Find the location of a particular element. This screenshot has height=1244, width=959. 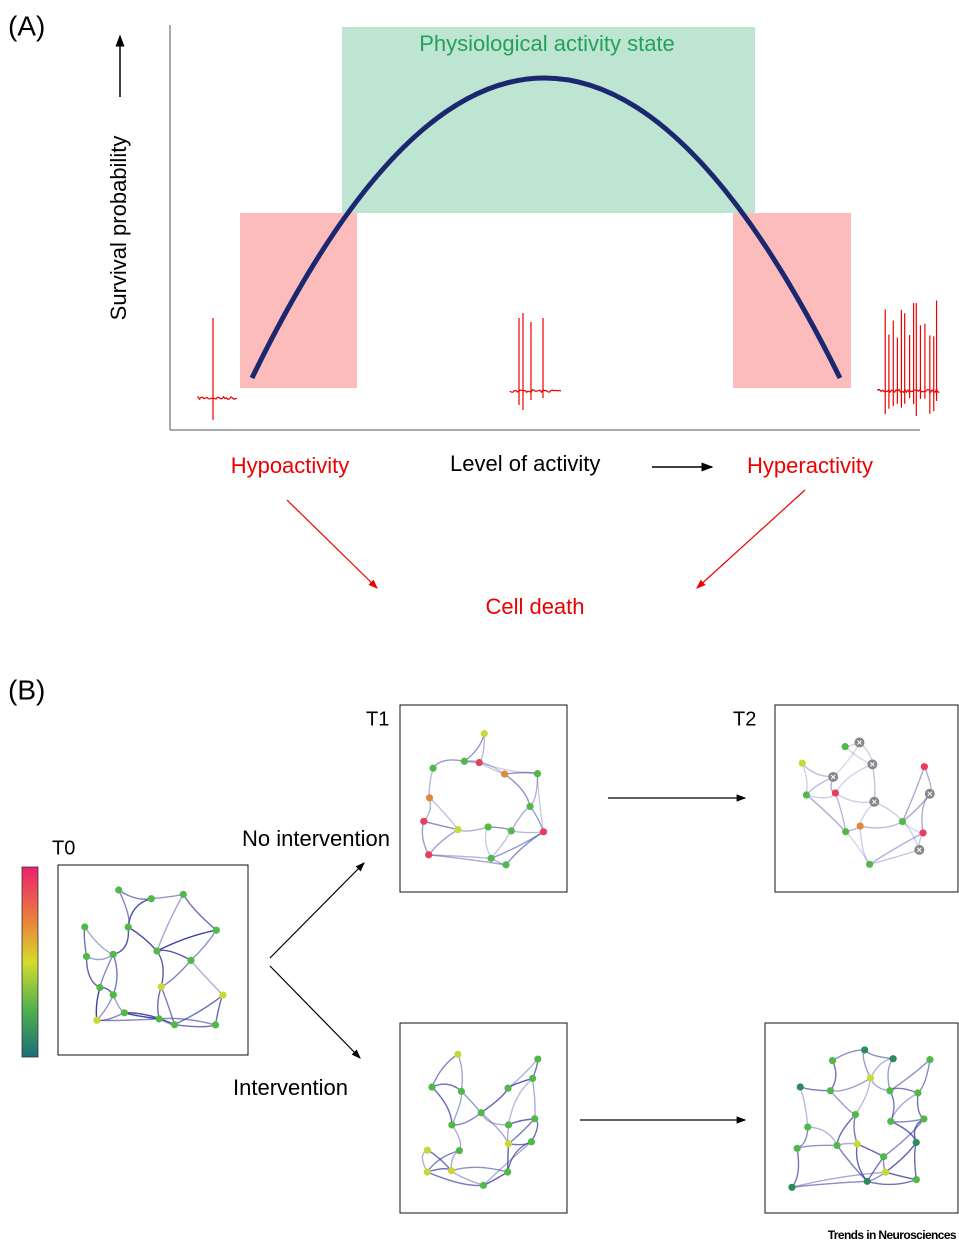

y-axis-label: Survival probability is located at coordinates (118, 228).